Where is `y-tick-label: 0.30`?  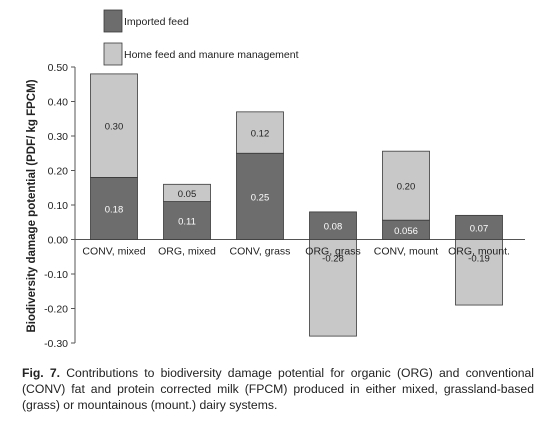 y-tick-label: 0.30 is located at coordinates (58, 137).